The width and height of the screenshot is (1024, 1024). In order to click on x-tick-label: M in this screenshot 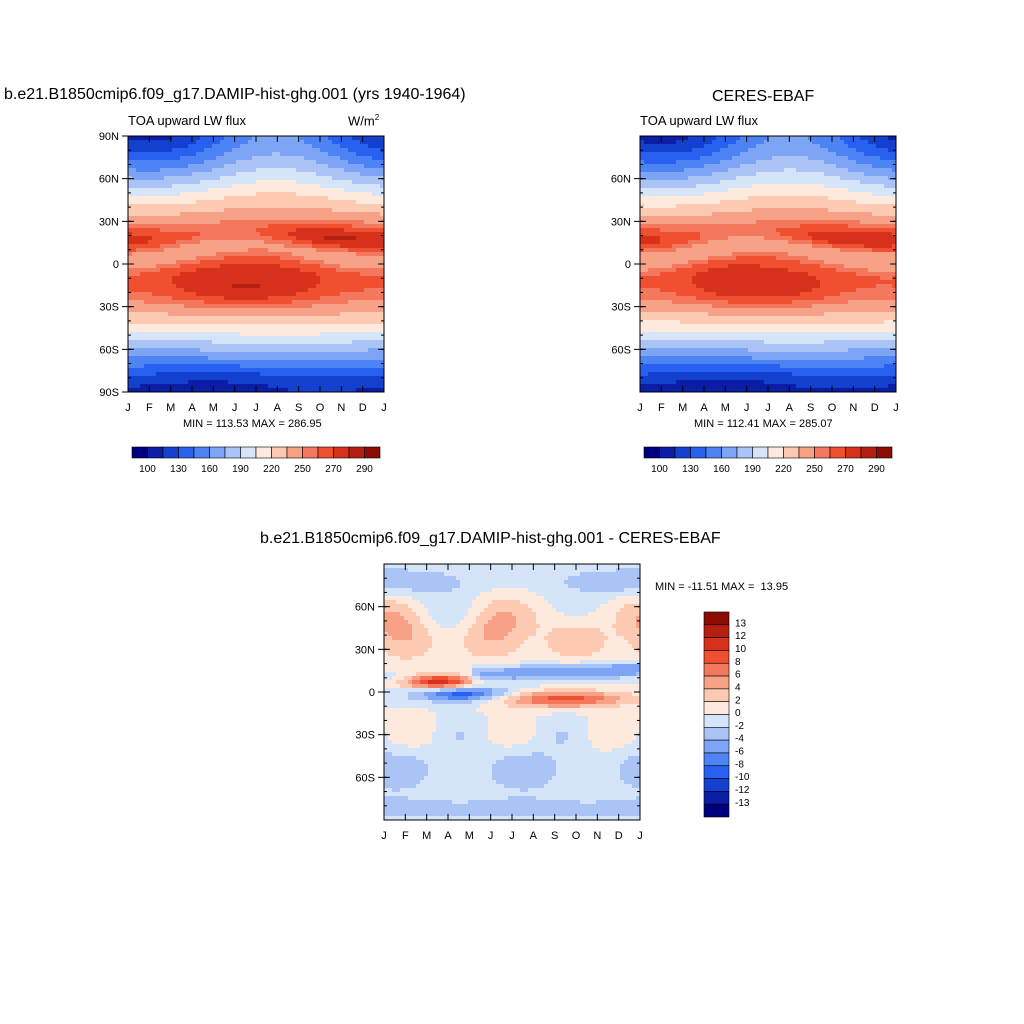, I will do `click(213, 408)`.